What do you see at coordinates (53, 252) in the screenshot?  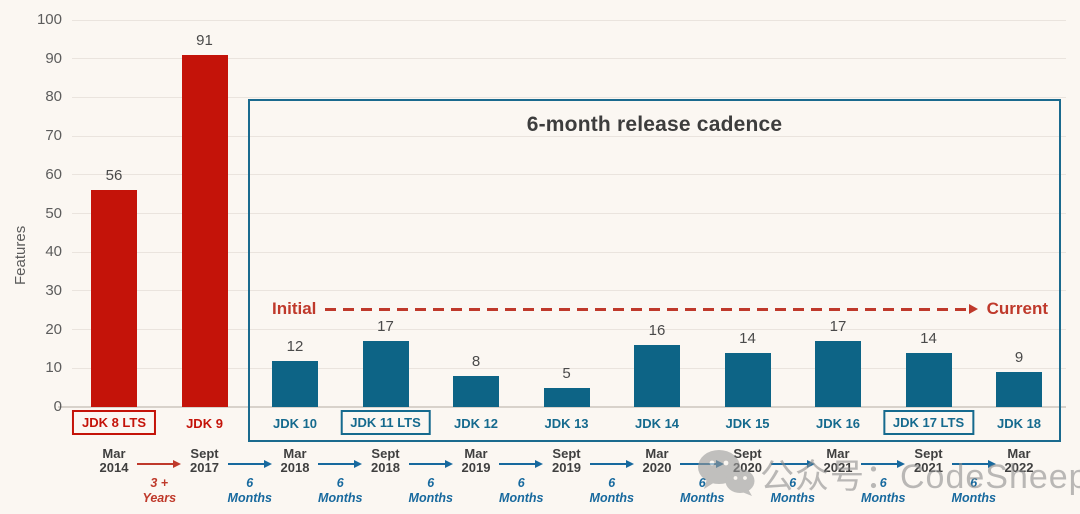 I see `y-tick-label: 40` at bounding box center [53, 252].